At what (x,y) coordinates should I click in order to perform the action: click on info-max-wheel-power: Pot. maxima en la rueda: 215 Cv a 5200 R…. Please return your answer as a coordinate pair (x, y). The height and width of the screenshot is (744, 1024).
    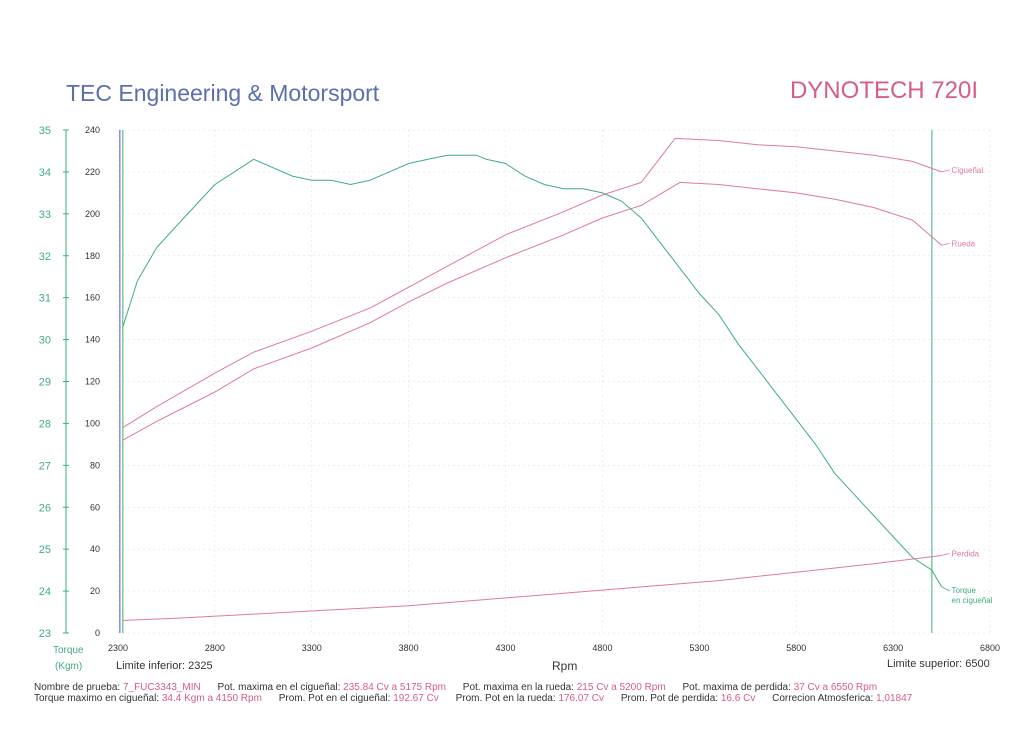
    Looking at the image, I should click on (564, 687).